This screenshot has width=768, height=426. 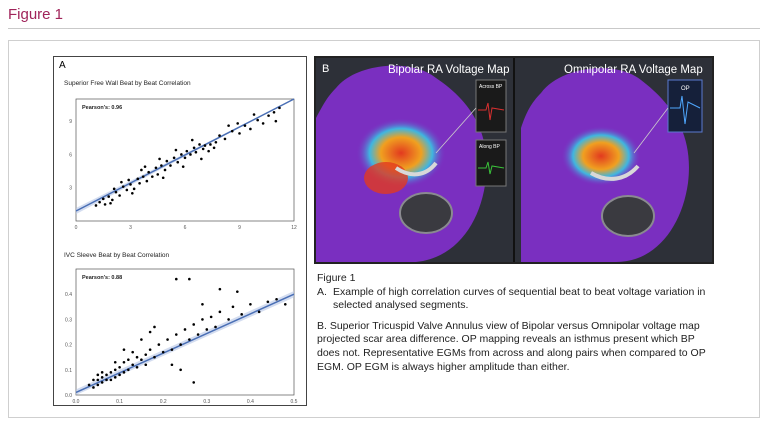 What do you see at coordinates (185, 343) in the screenshot?
I see `chart-2-regression-line` at bounding box center [185, 343].